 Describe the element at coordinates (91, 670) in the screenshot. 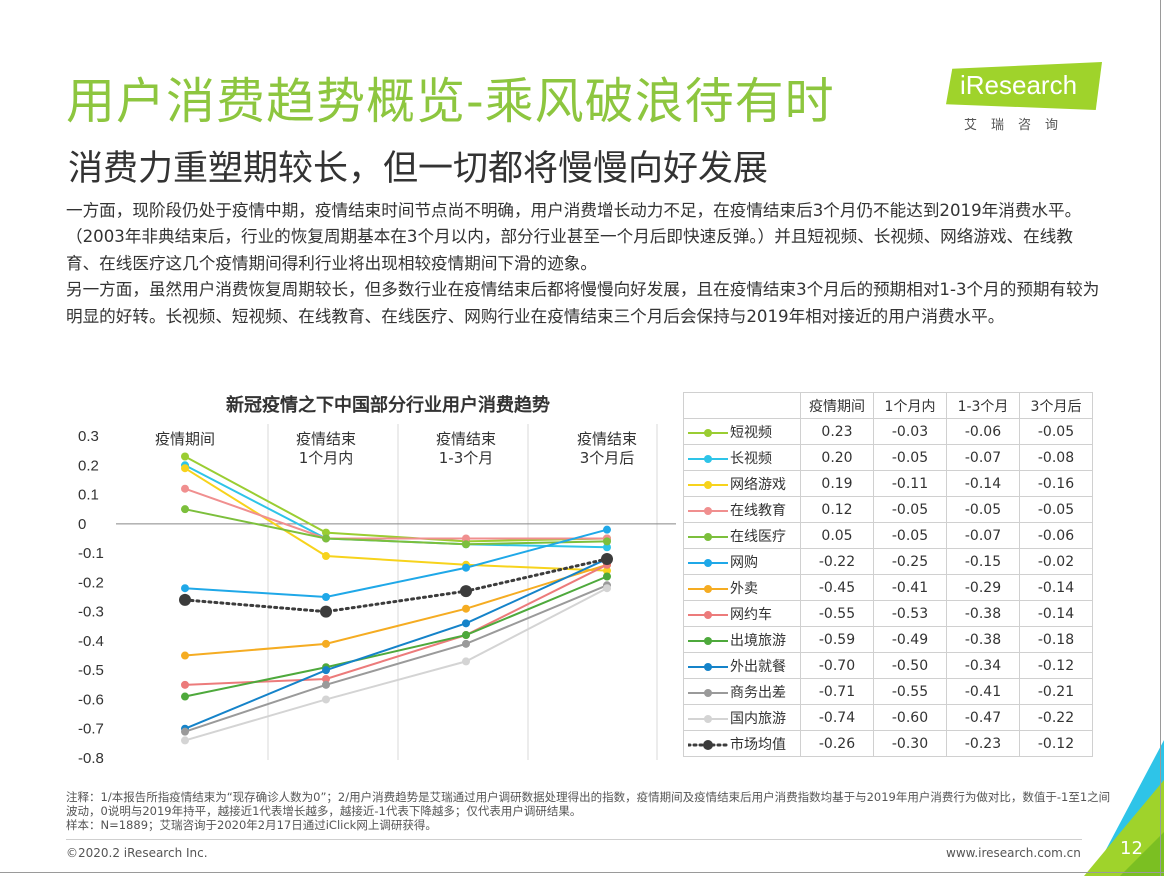

I see `y-tick-label: -0.5` at that location.